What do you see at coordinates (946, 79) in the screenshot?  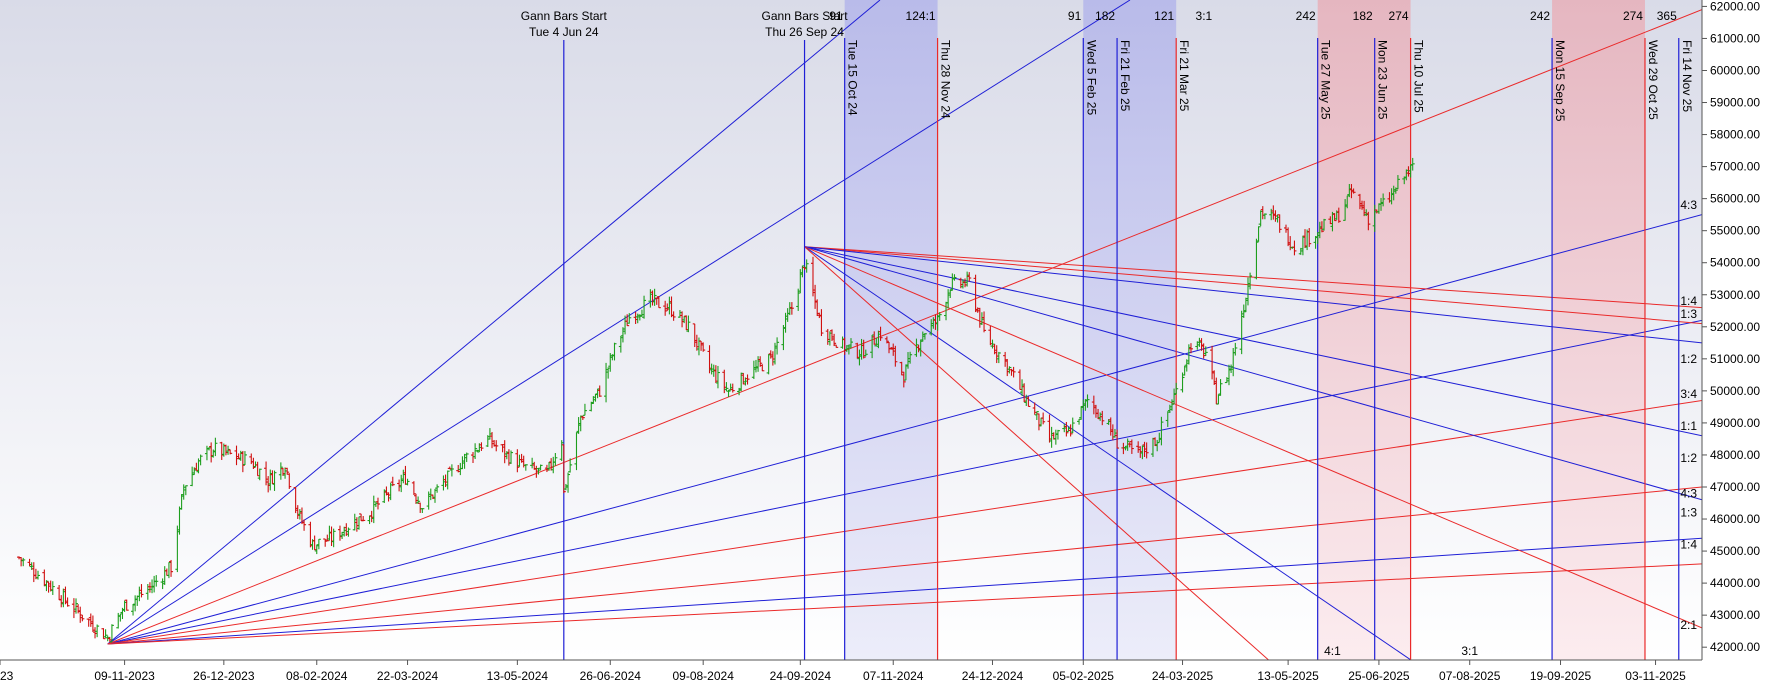 I see `date-line-label-1: Thu 28 Nov 24` at bounding box center [946, 79].